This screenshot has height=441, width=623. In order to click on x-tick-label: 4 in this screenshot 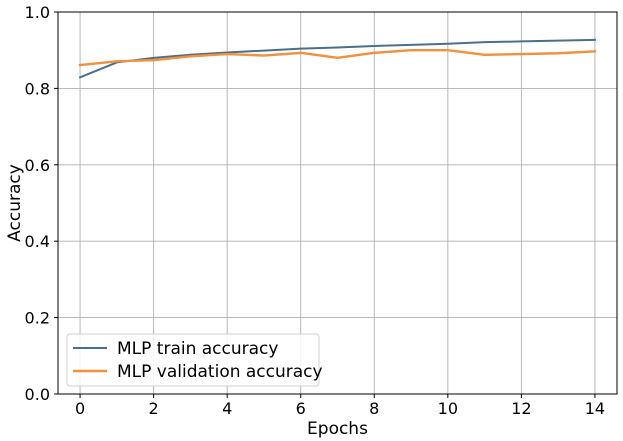, I will do `click(227, 408)`.